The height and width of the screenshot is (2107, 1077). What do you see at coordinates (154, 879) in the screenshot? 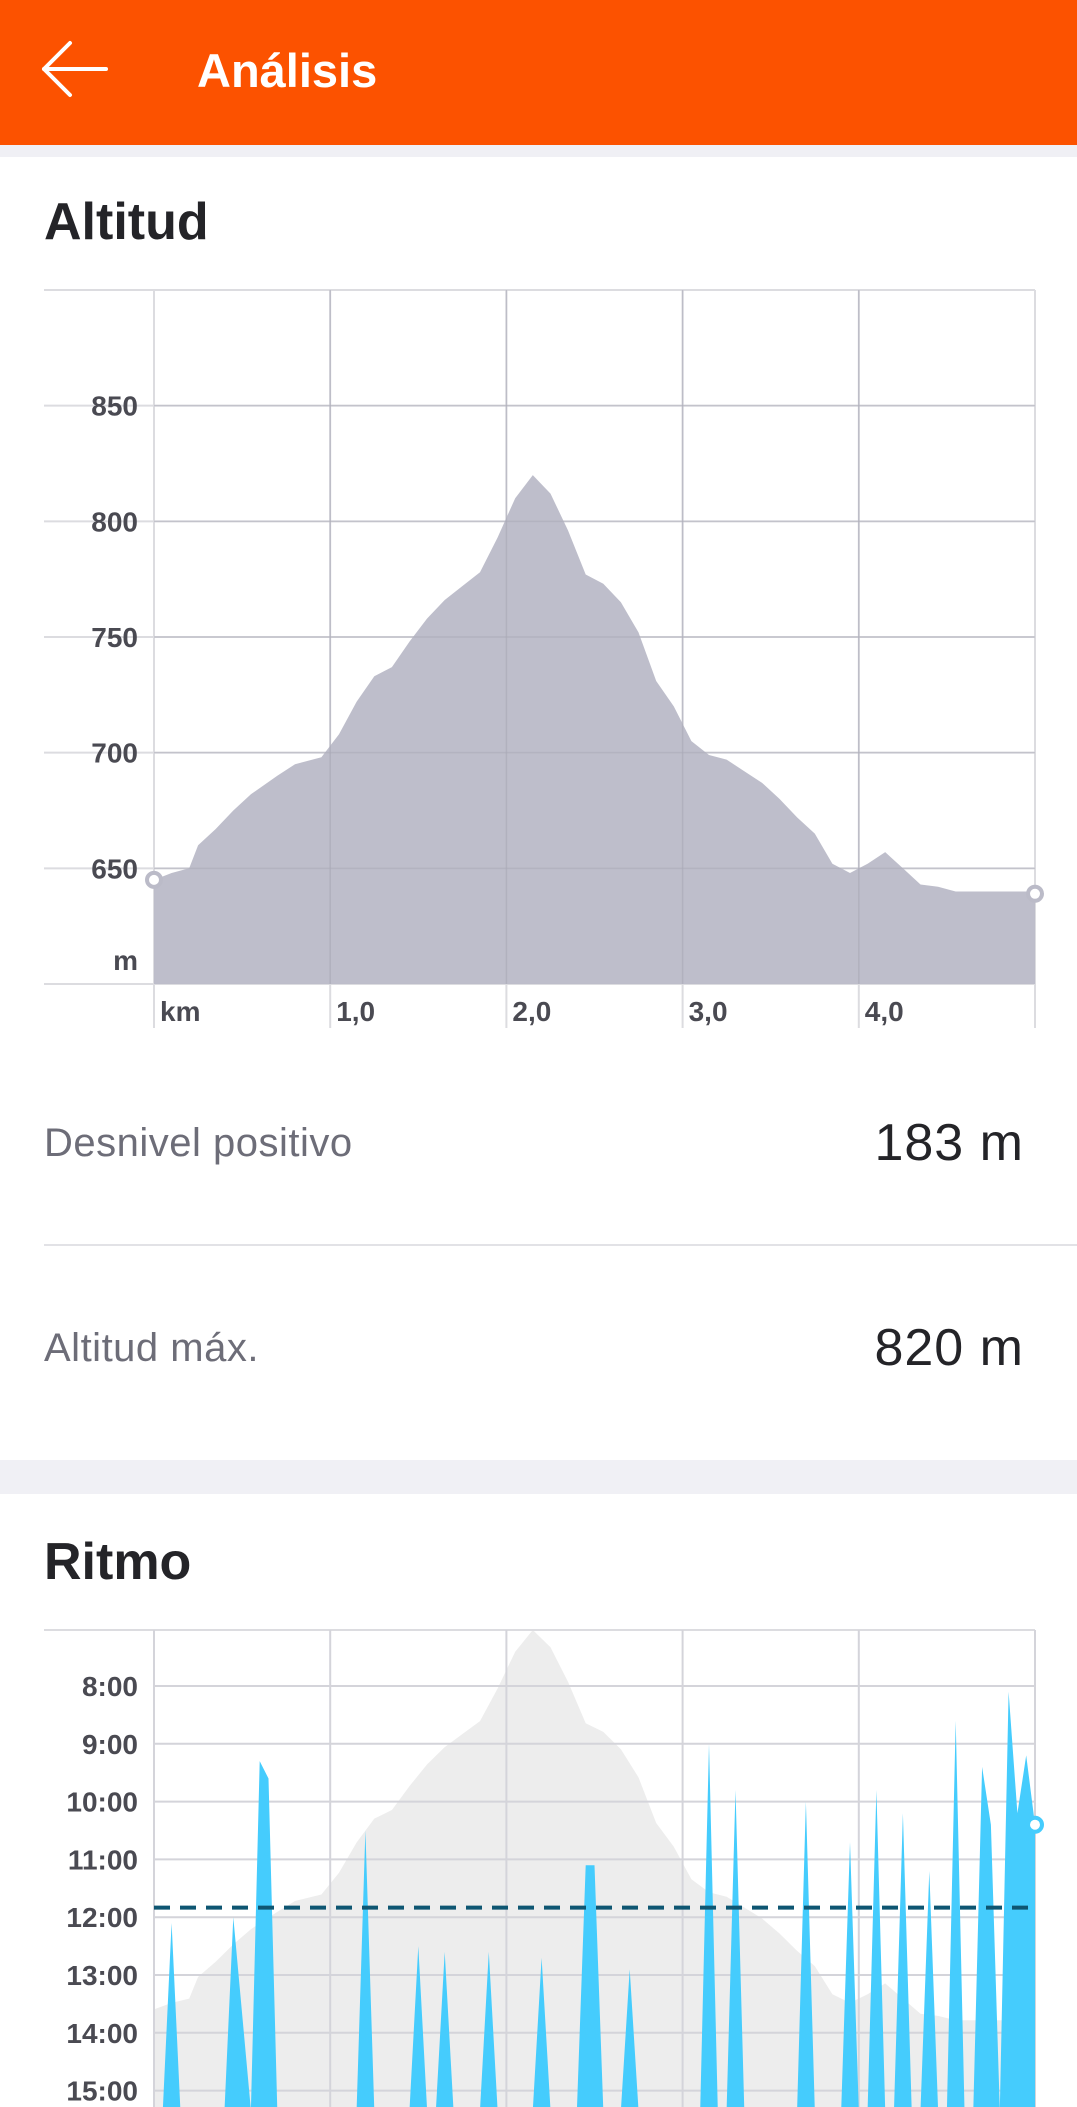
I see `start-marker` at bounding box center [154, 879].